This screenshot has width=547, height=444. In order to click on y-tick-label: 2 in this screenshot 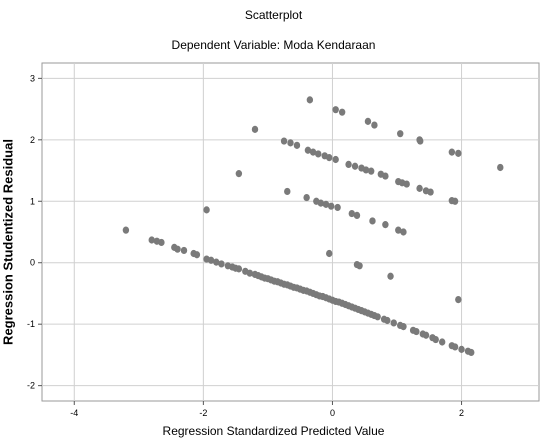, I will do `click(32, 140)`.